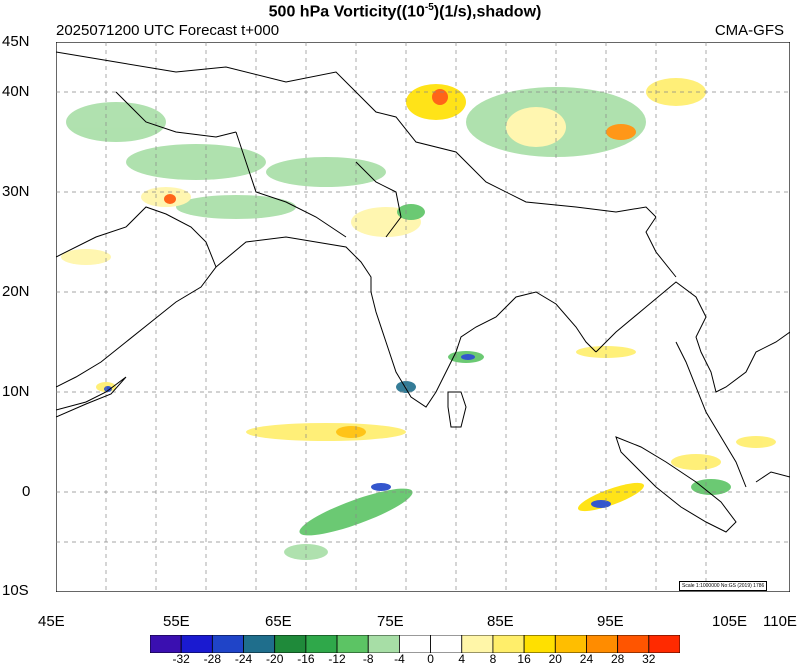  What do you see at coordinates (649, 659) in the screenshot?
I see `colorbar-tick-label: 32` at bounding box center [649, 659].